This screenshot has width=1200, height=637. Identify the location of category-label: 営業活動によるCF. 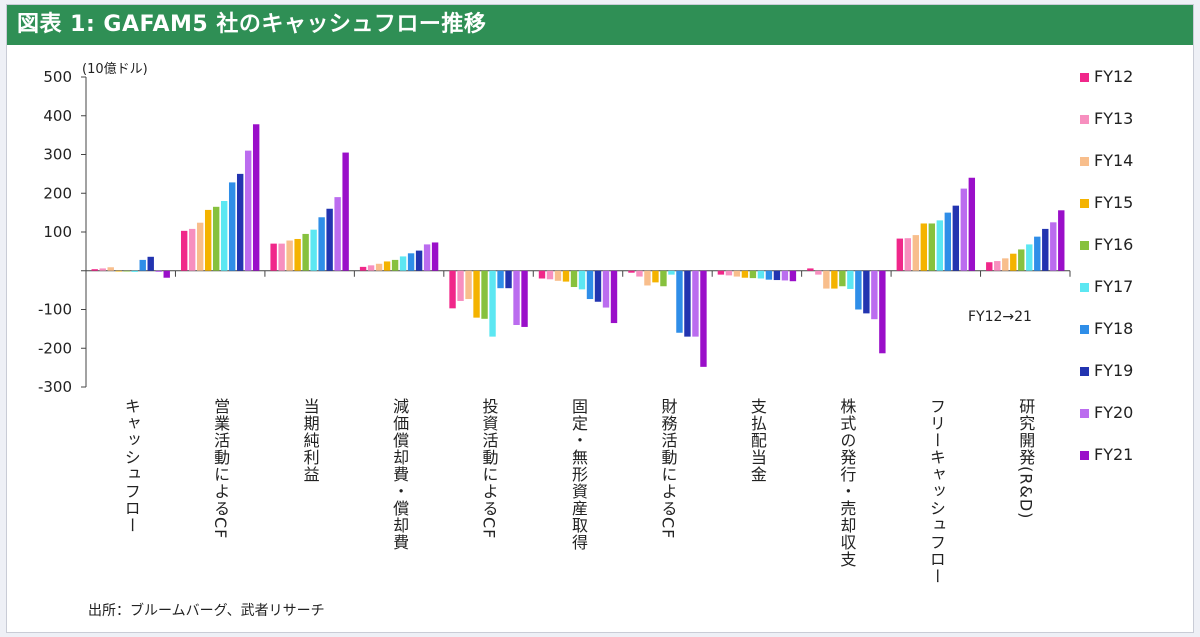
(221, 469).